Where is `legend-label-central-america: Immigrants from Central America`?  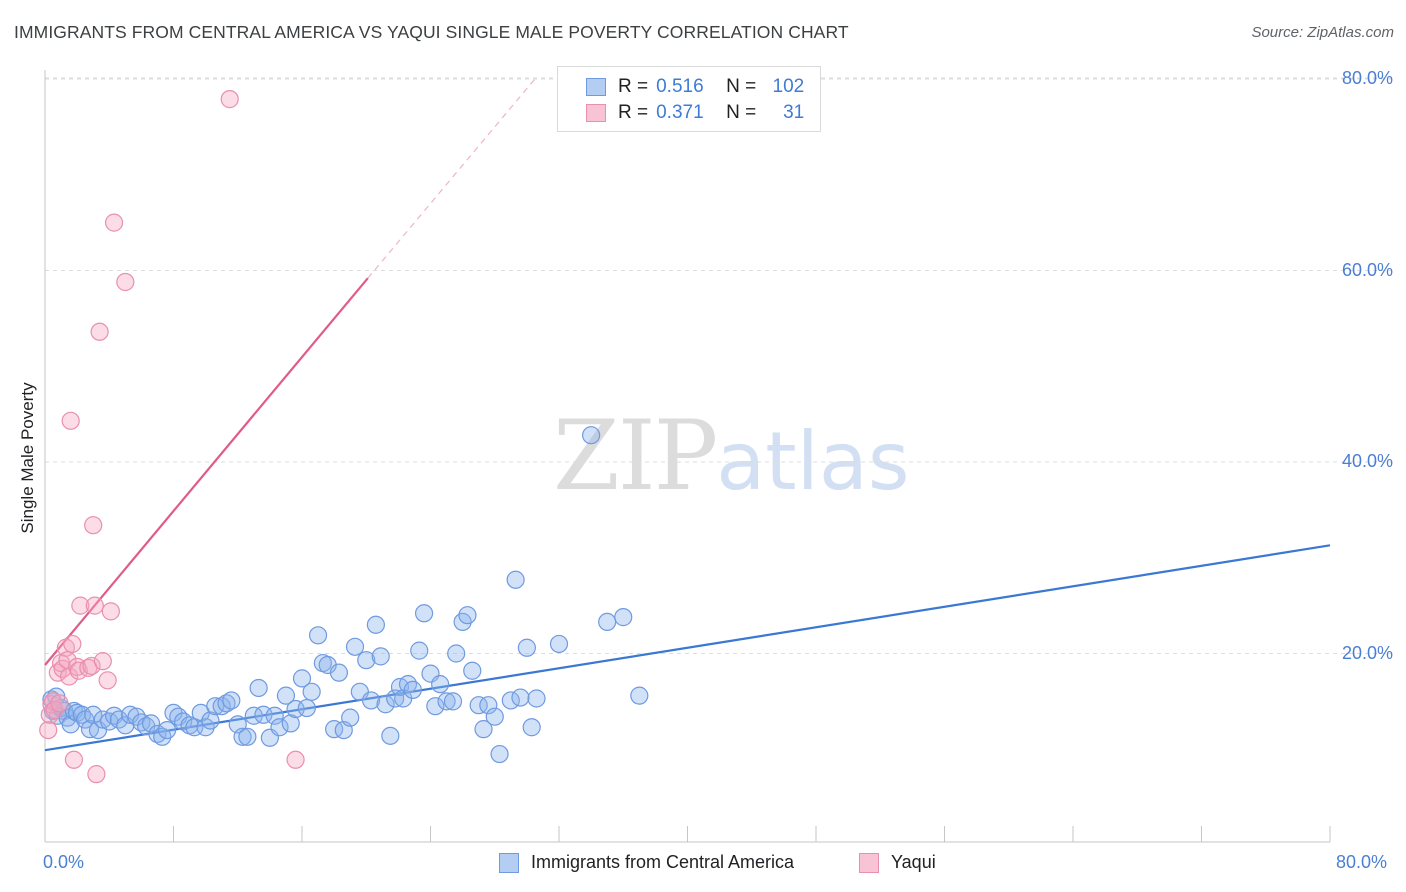 legend-label-central-america: Immigrants from Central America is located at coordinates (663, 862).